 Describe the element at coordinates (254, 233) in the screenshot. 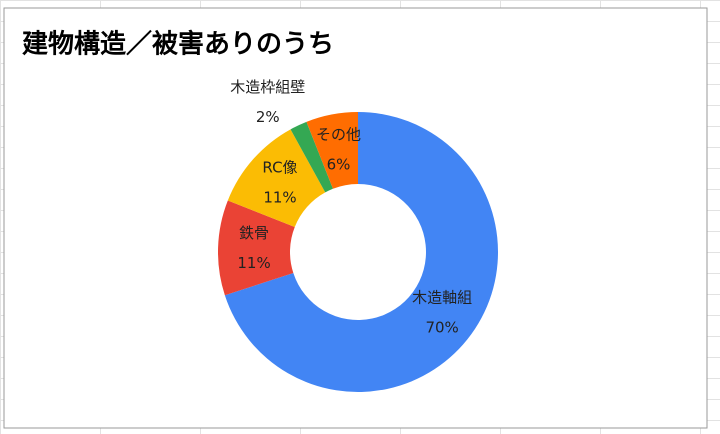

I see `slice-label: 鉄骨` at that location.